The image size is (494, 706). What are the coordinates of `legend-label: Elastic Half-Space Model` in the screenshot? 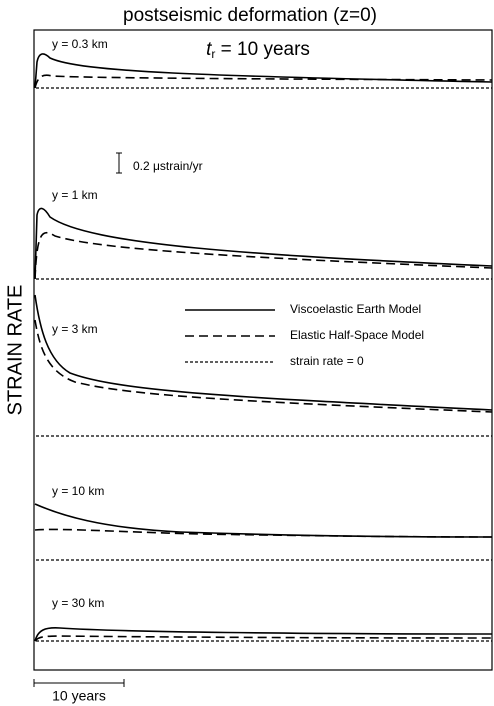 It's located at (357, 335).